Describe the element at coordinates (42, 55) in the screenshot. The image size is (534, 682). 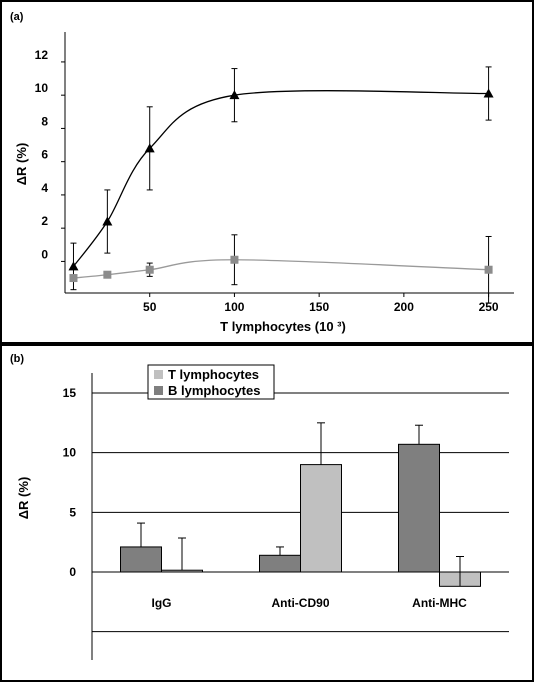
I see `y-tick-label: 12` at that location.